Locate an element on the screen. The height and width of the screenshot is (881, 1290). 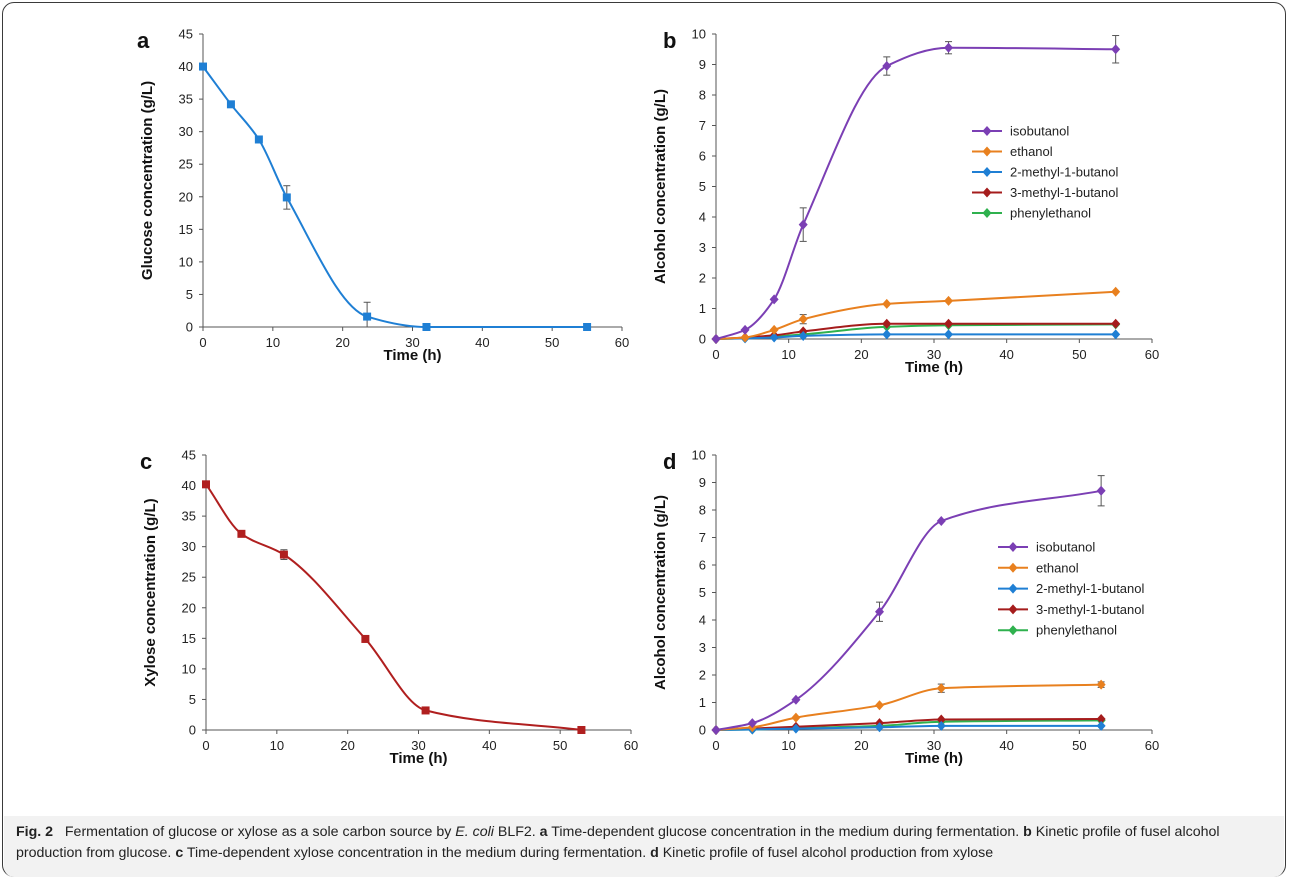
panel-letter: b is located at coordinates (669, 40).